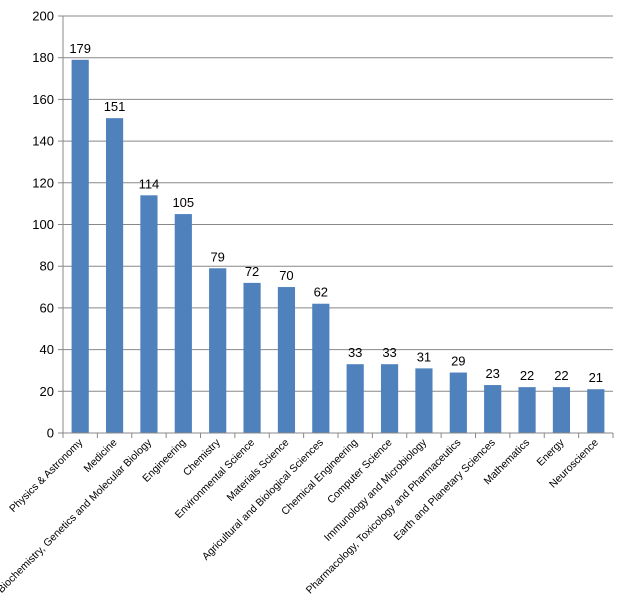 This screenshot has width=629, height=608. What do you see at coordinates (217, 256) in the screenshot?
I see `data-label: 79` at bounding box center [217, 256].